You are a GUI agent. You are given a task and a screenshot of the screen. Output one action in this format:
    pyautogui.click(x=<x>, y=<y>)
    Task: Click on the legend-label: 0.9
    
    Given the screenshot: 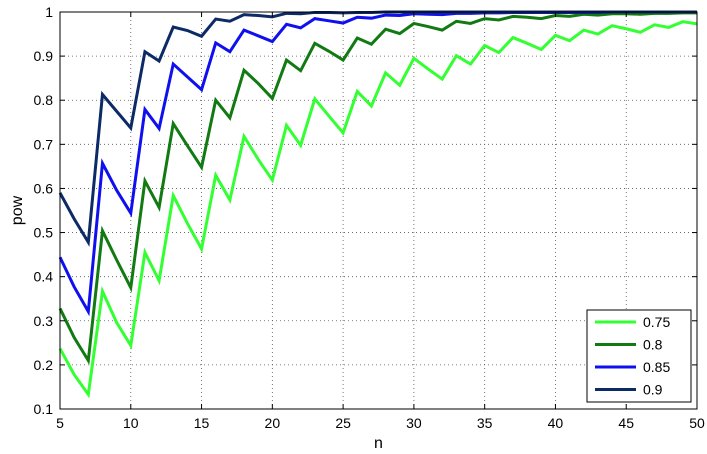 What is the action you would take?
    pyautogui.click(x=653, y=390)
    